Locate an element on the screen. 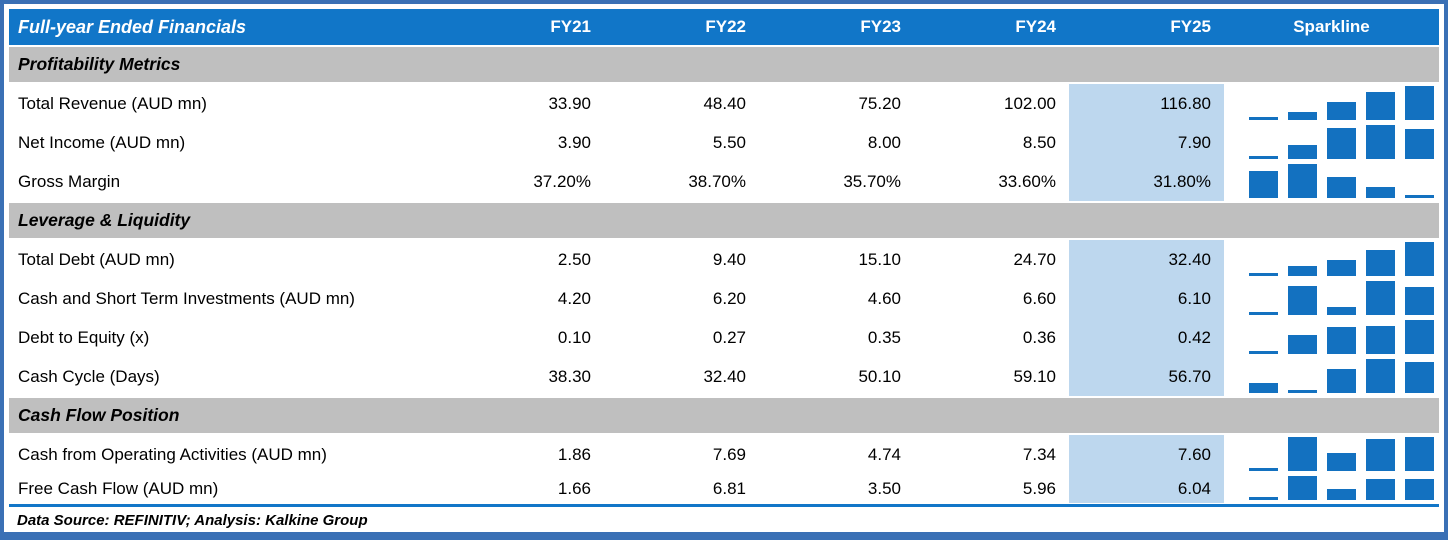 This screenshot has height=540, width=1448. fy25-value: 0.42 is located at coordinates (1146, 337).